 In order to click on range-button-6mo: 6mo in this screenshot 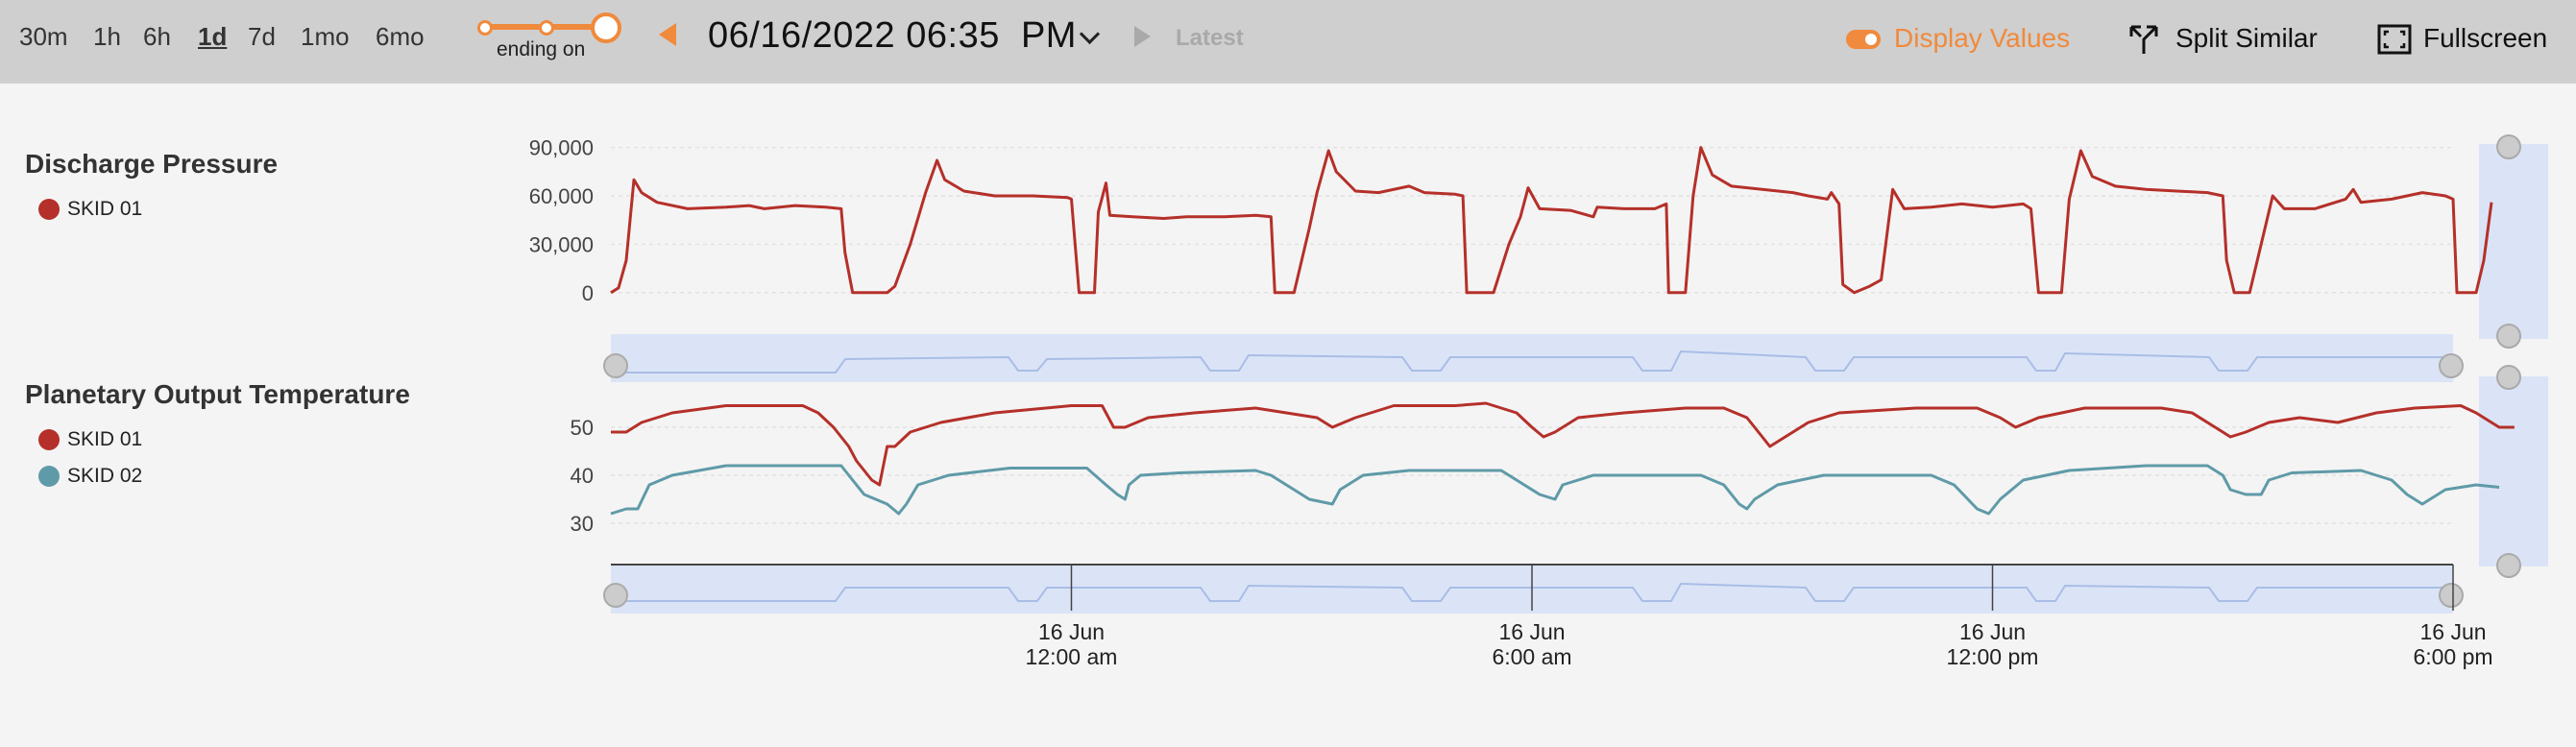, I will do `click(401, 36)`.